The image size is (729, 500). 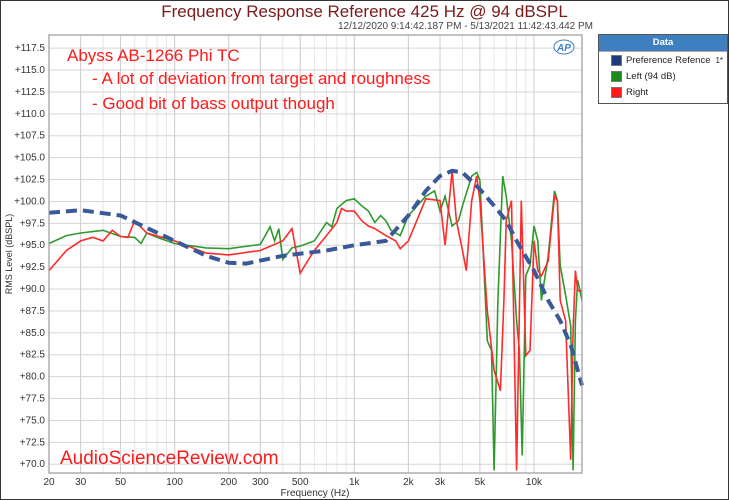 I want to click on y-tick-label: +107.5, so click(x=29, y=136).